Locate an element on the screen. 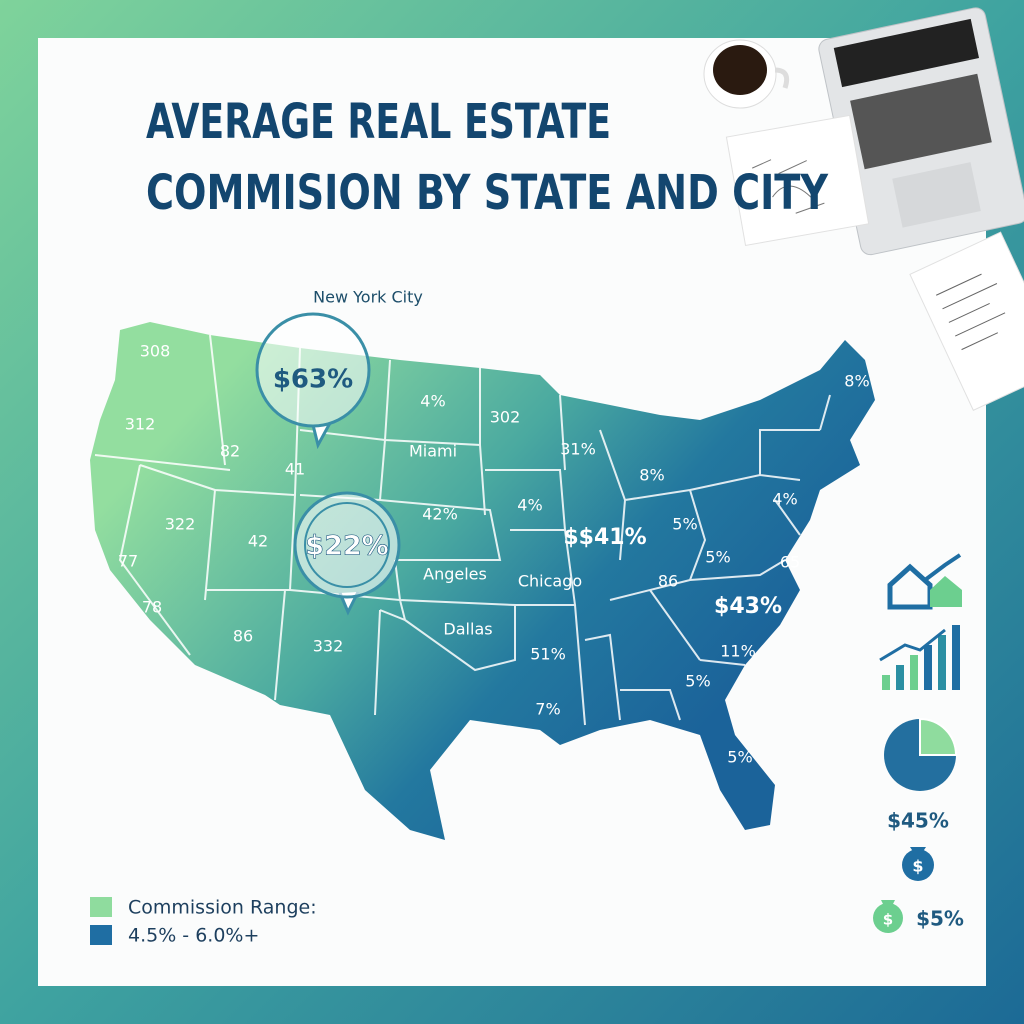  map-label: 78 is located at coordinates (152, 607).